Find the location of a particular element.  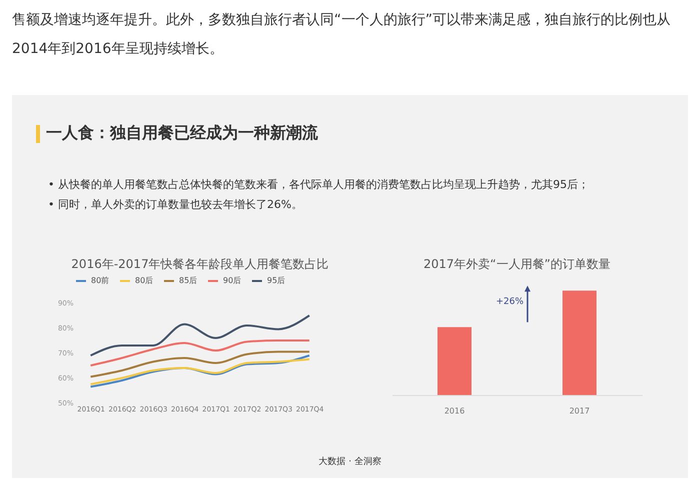

x-tick-label: 2016 is located at coordinates (454, 411).